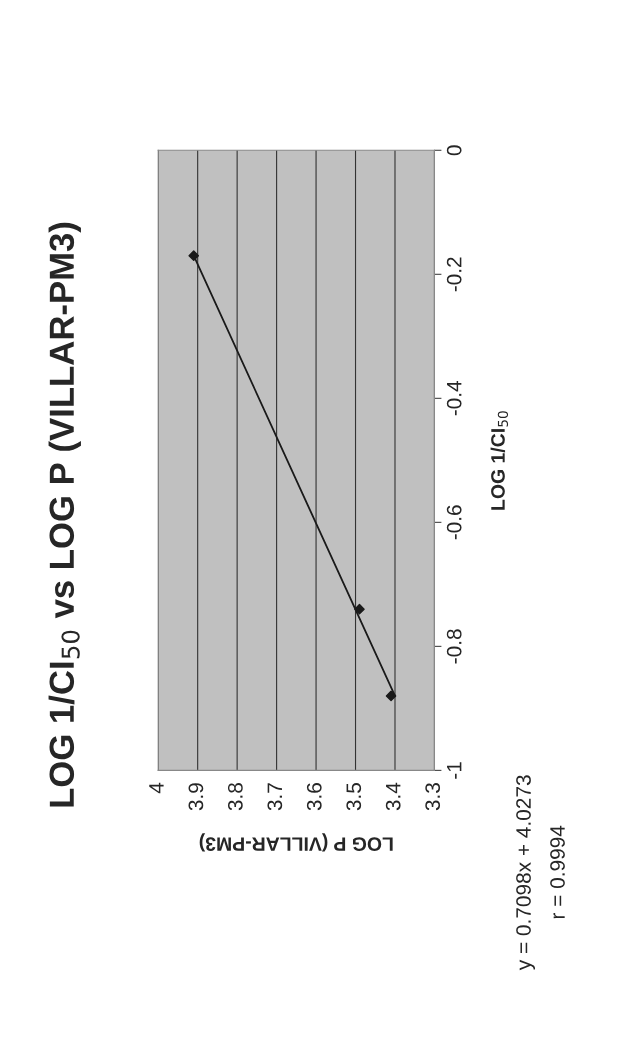  I want to click on x-tick-label: 4, so click(156, 788).